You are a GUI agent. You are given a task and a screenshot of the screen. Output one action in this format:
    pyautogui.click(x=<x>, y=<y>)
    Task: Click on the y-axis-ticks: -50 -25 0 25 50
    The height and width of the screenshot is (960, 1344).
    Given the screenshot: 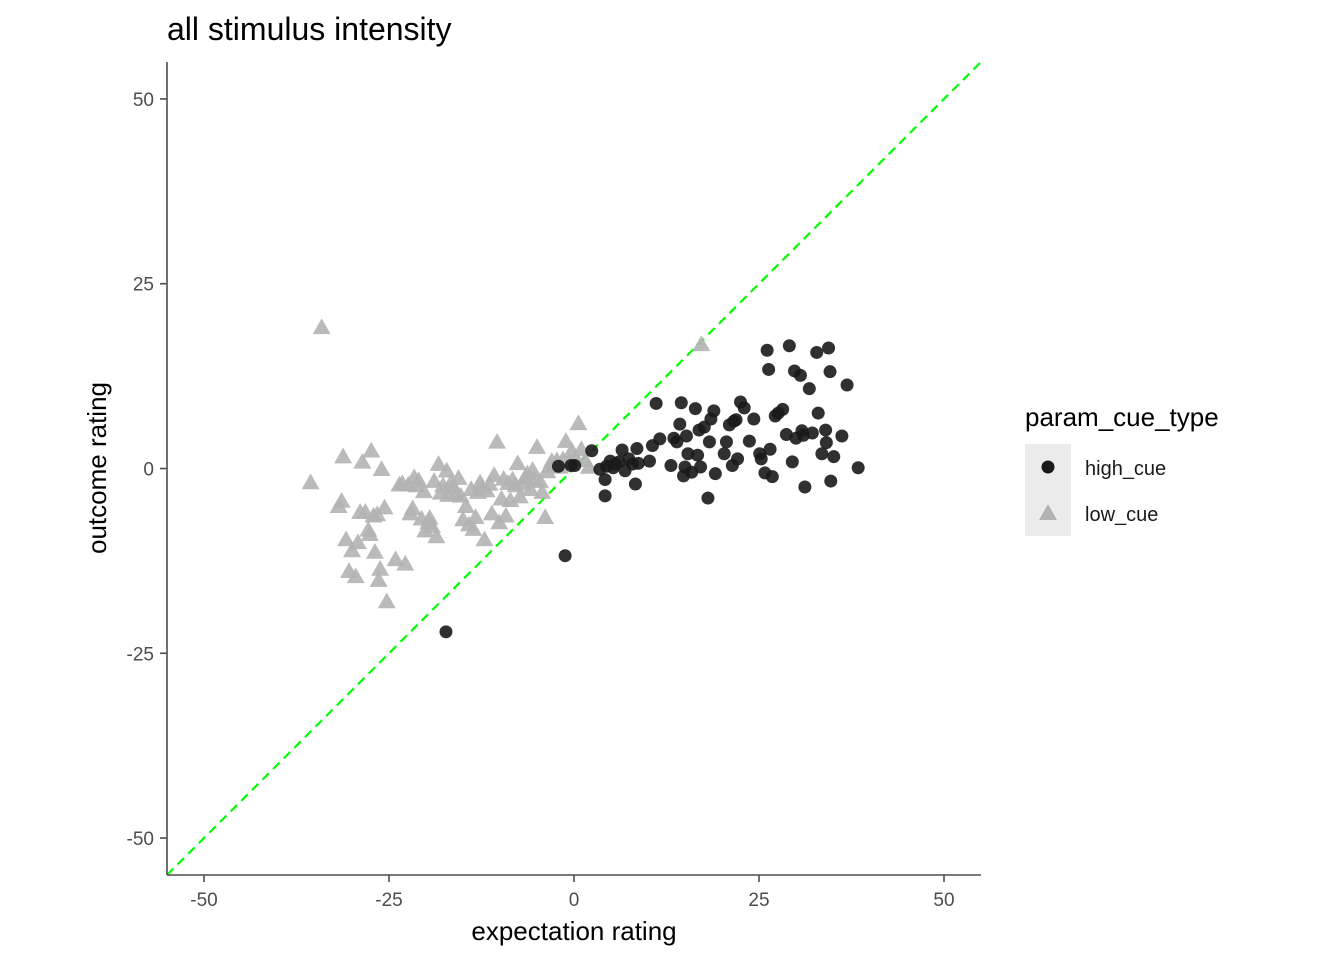 What is the action you would take?
    pyautogui.click(x=147, y=470)
    